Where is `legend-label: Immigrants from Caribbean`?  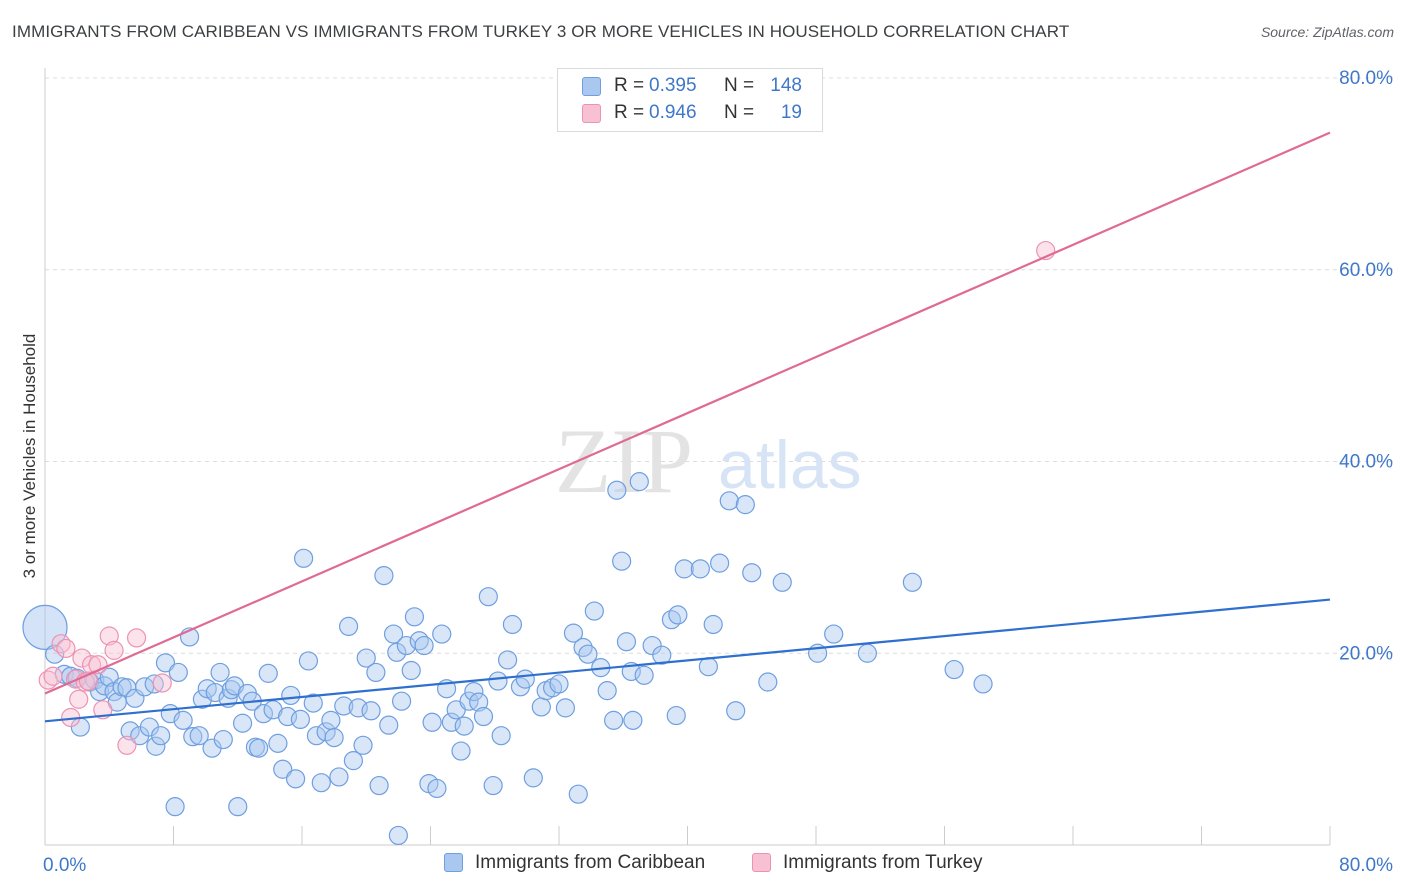 legend-label: Immigrants from Caribbean is located at coordinates (590, 862).